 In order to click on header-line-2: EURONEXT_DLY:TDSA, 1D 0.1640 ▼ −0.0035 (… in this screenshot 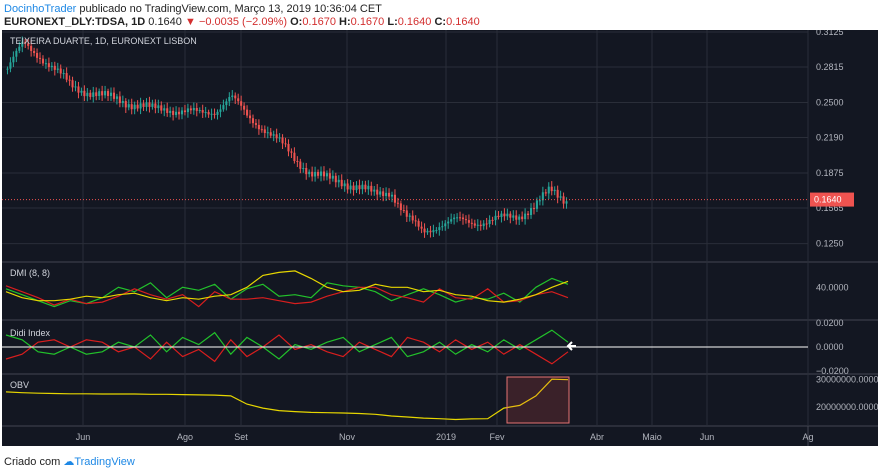, I will do `click(242, 22)`.